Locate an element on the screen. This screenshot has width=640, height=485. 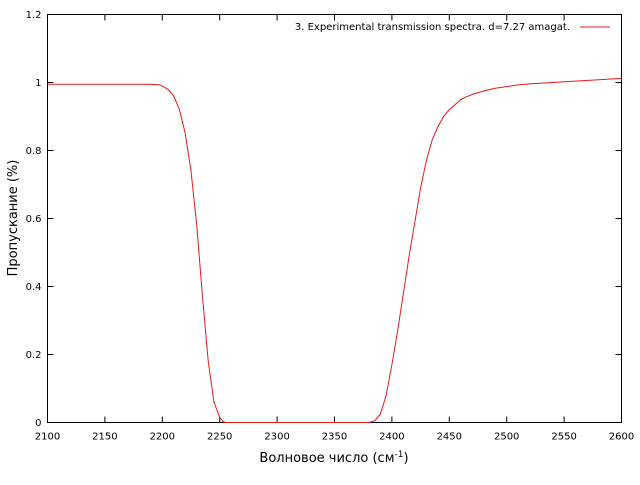
x-tick-label: 2500 is located at coordinates (506, 437).